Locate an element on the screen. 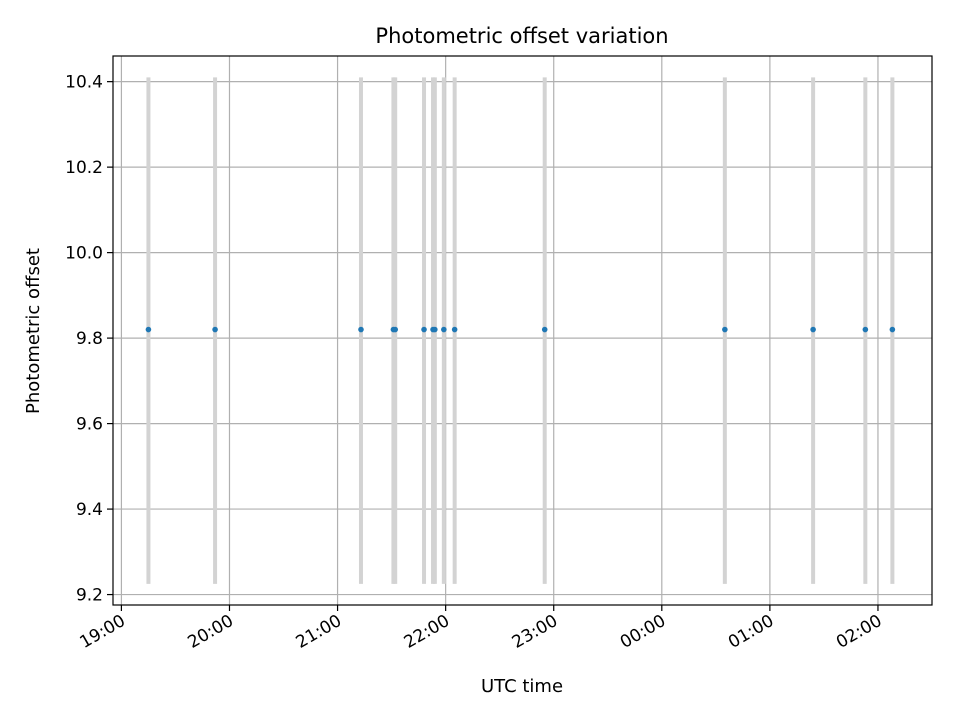 This screenshot has width=960, height=720. y-tick-label: 9.4 is located at coordinates (89, 510).